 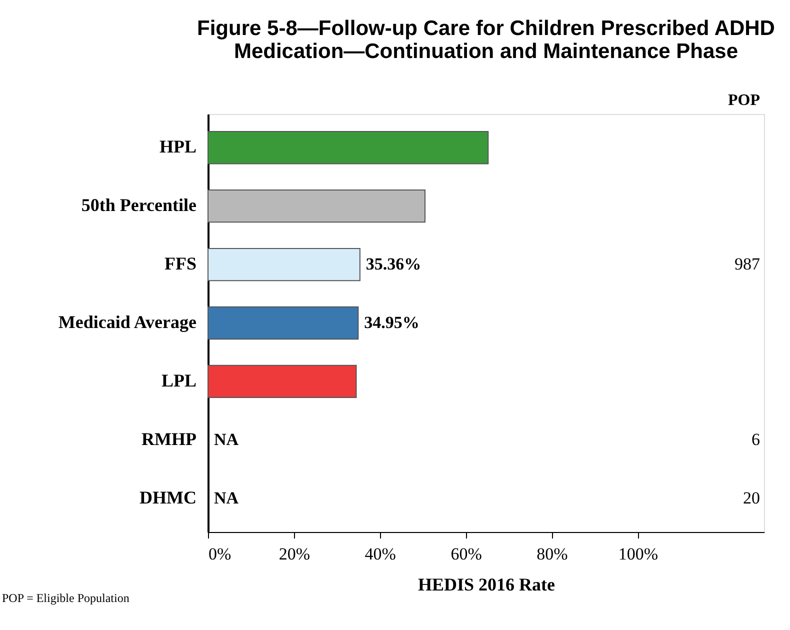 I want to click on annotation: 987, so click(x=747, y=264).